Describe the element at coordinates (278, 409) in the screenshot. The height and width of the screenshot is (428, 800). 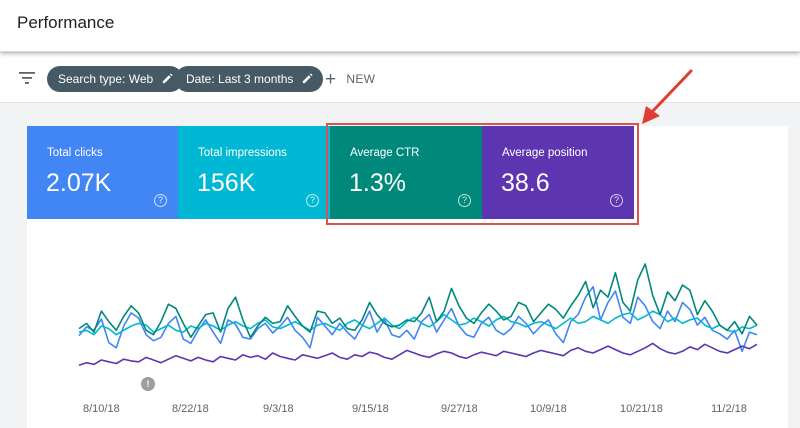
I see `x-axis-tick-label: 9/3/18` at that location.